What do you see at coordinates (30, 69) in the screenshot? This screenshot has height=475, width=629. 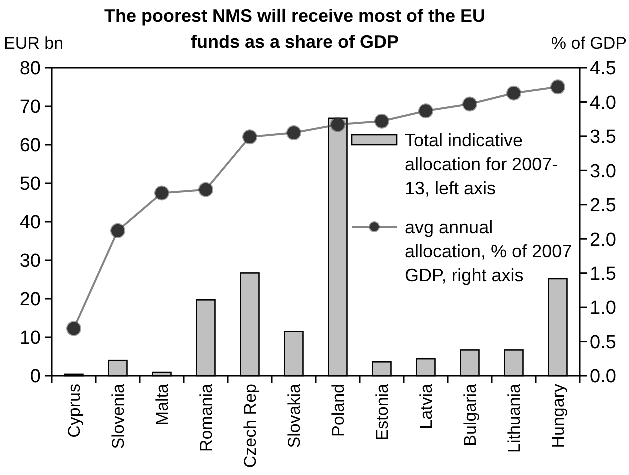 I see `y-tick-label: 80` at bounding box center [30, 69].